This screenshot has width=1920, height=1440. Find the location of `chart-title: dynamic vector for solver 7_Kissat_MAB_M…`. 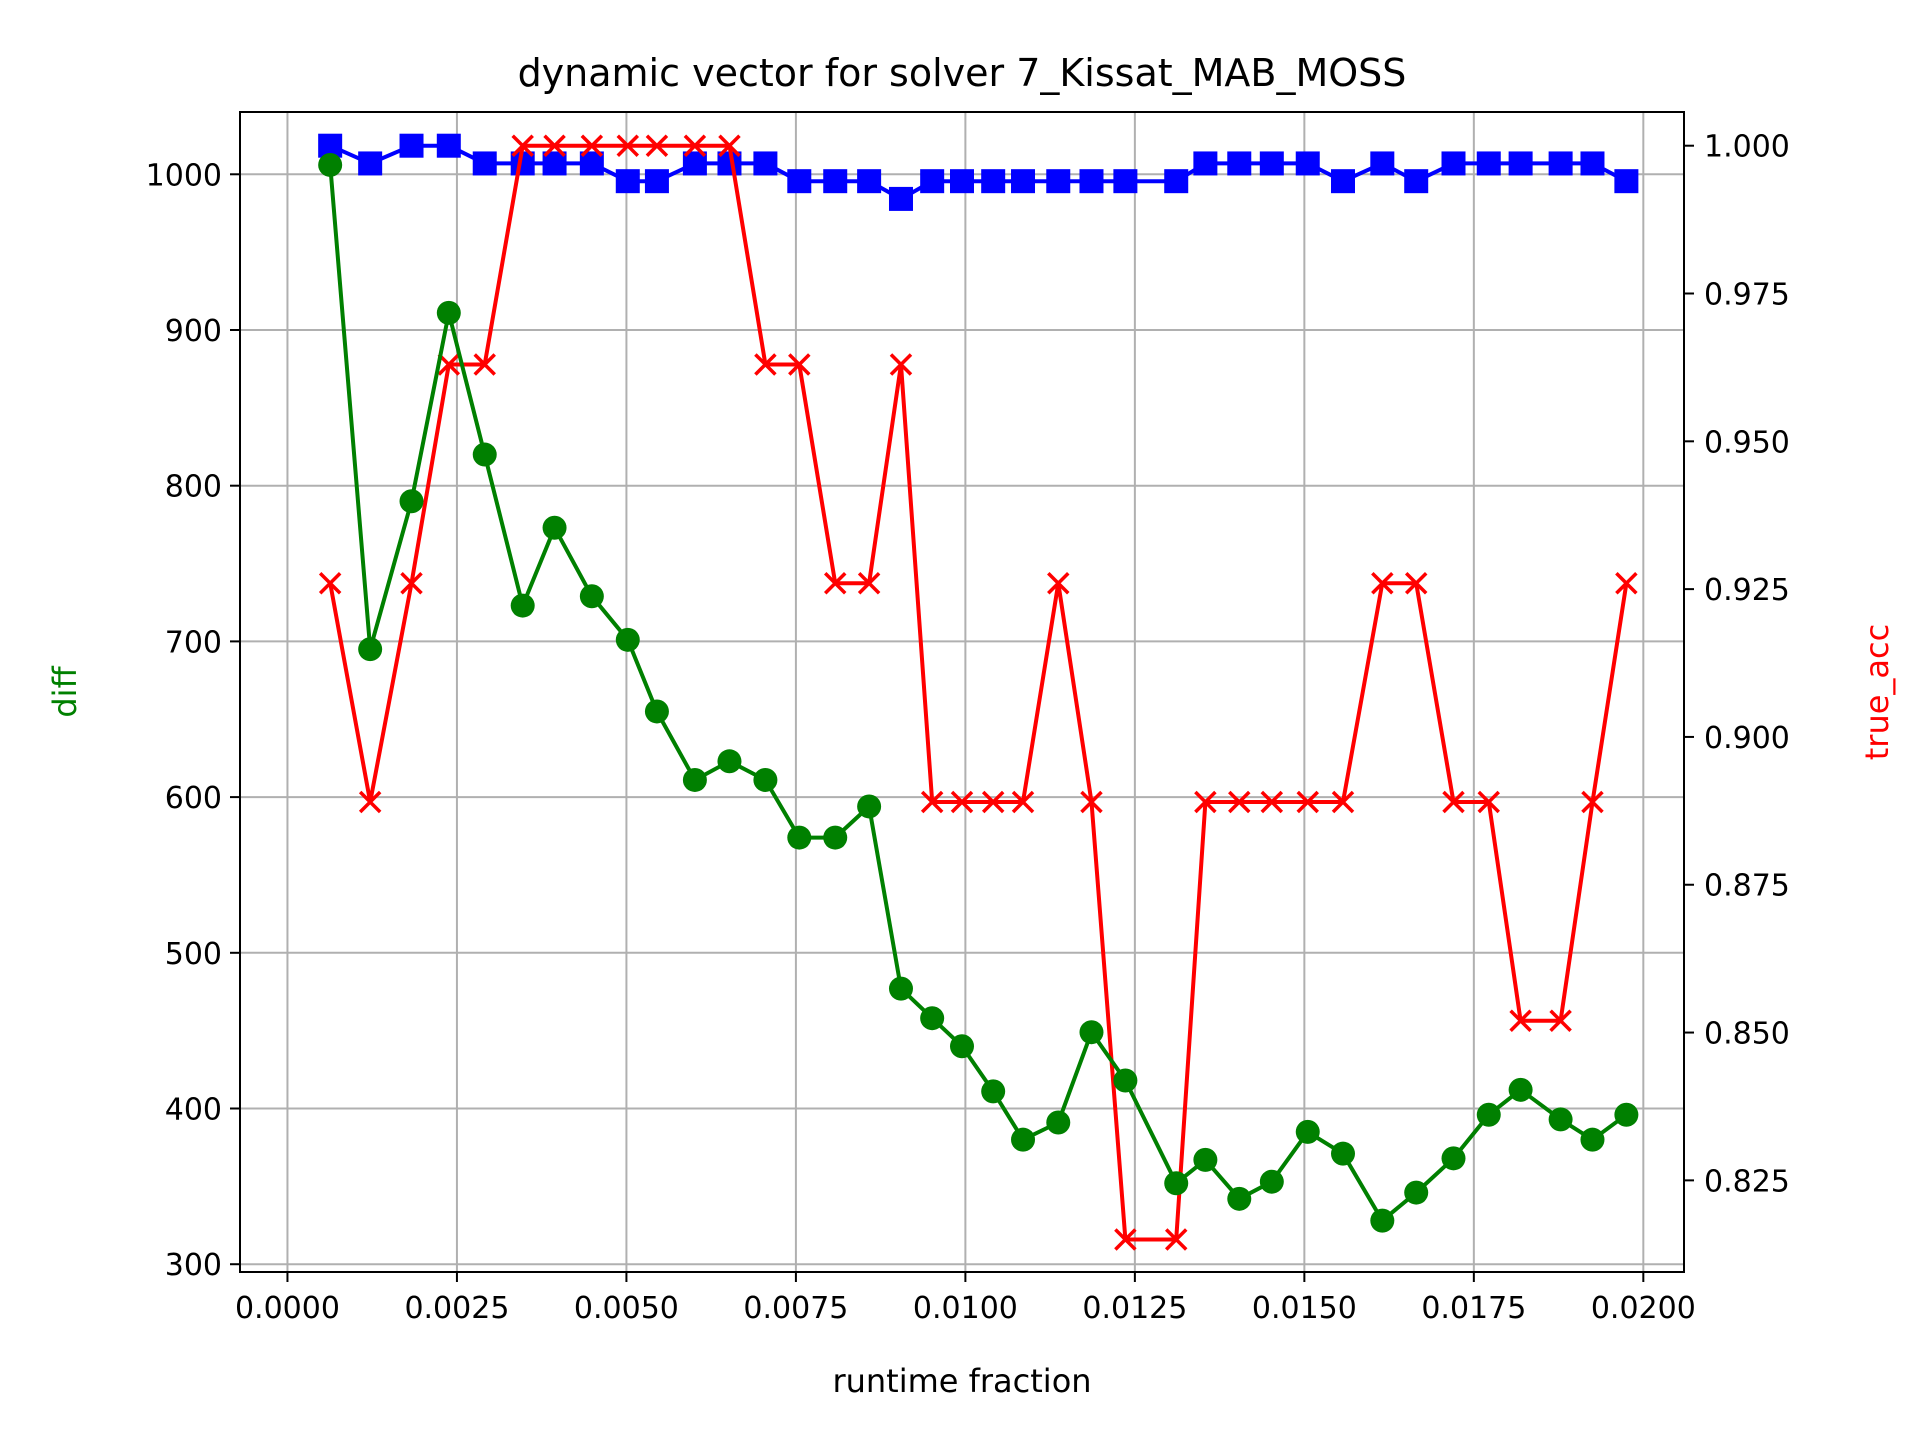

chart-title: dynamic vector for solver 7_Kissat_MAB_M… is located at coordinates (962, 73).